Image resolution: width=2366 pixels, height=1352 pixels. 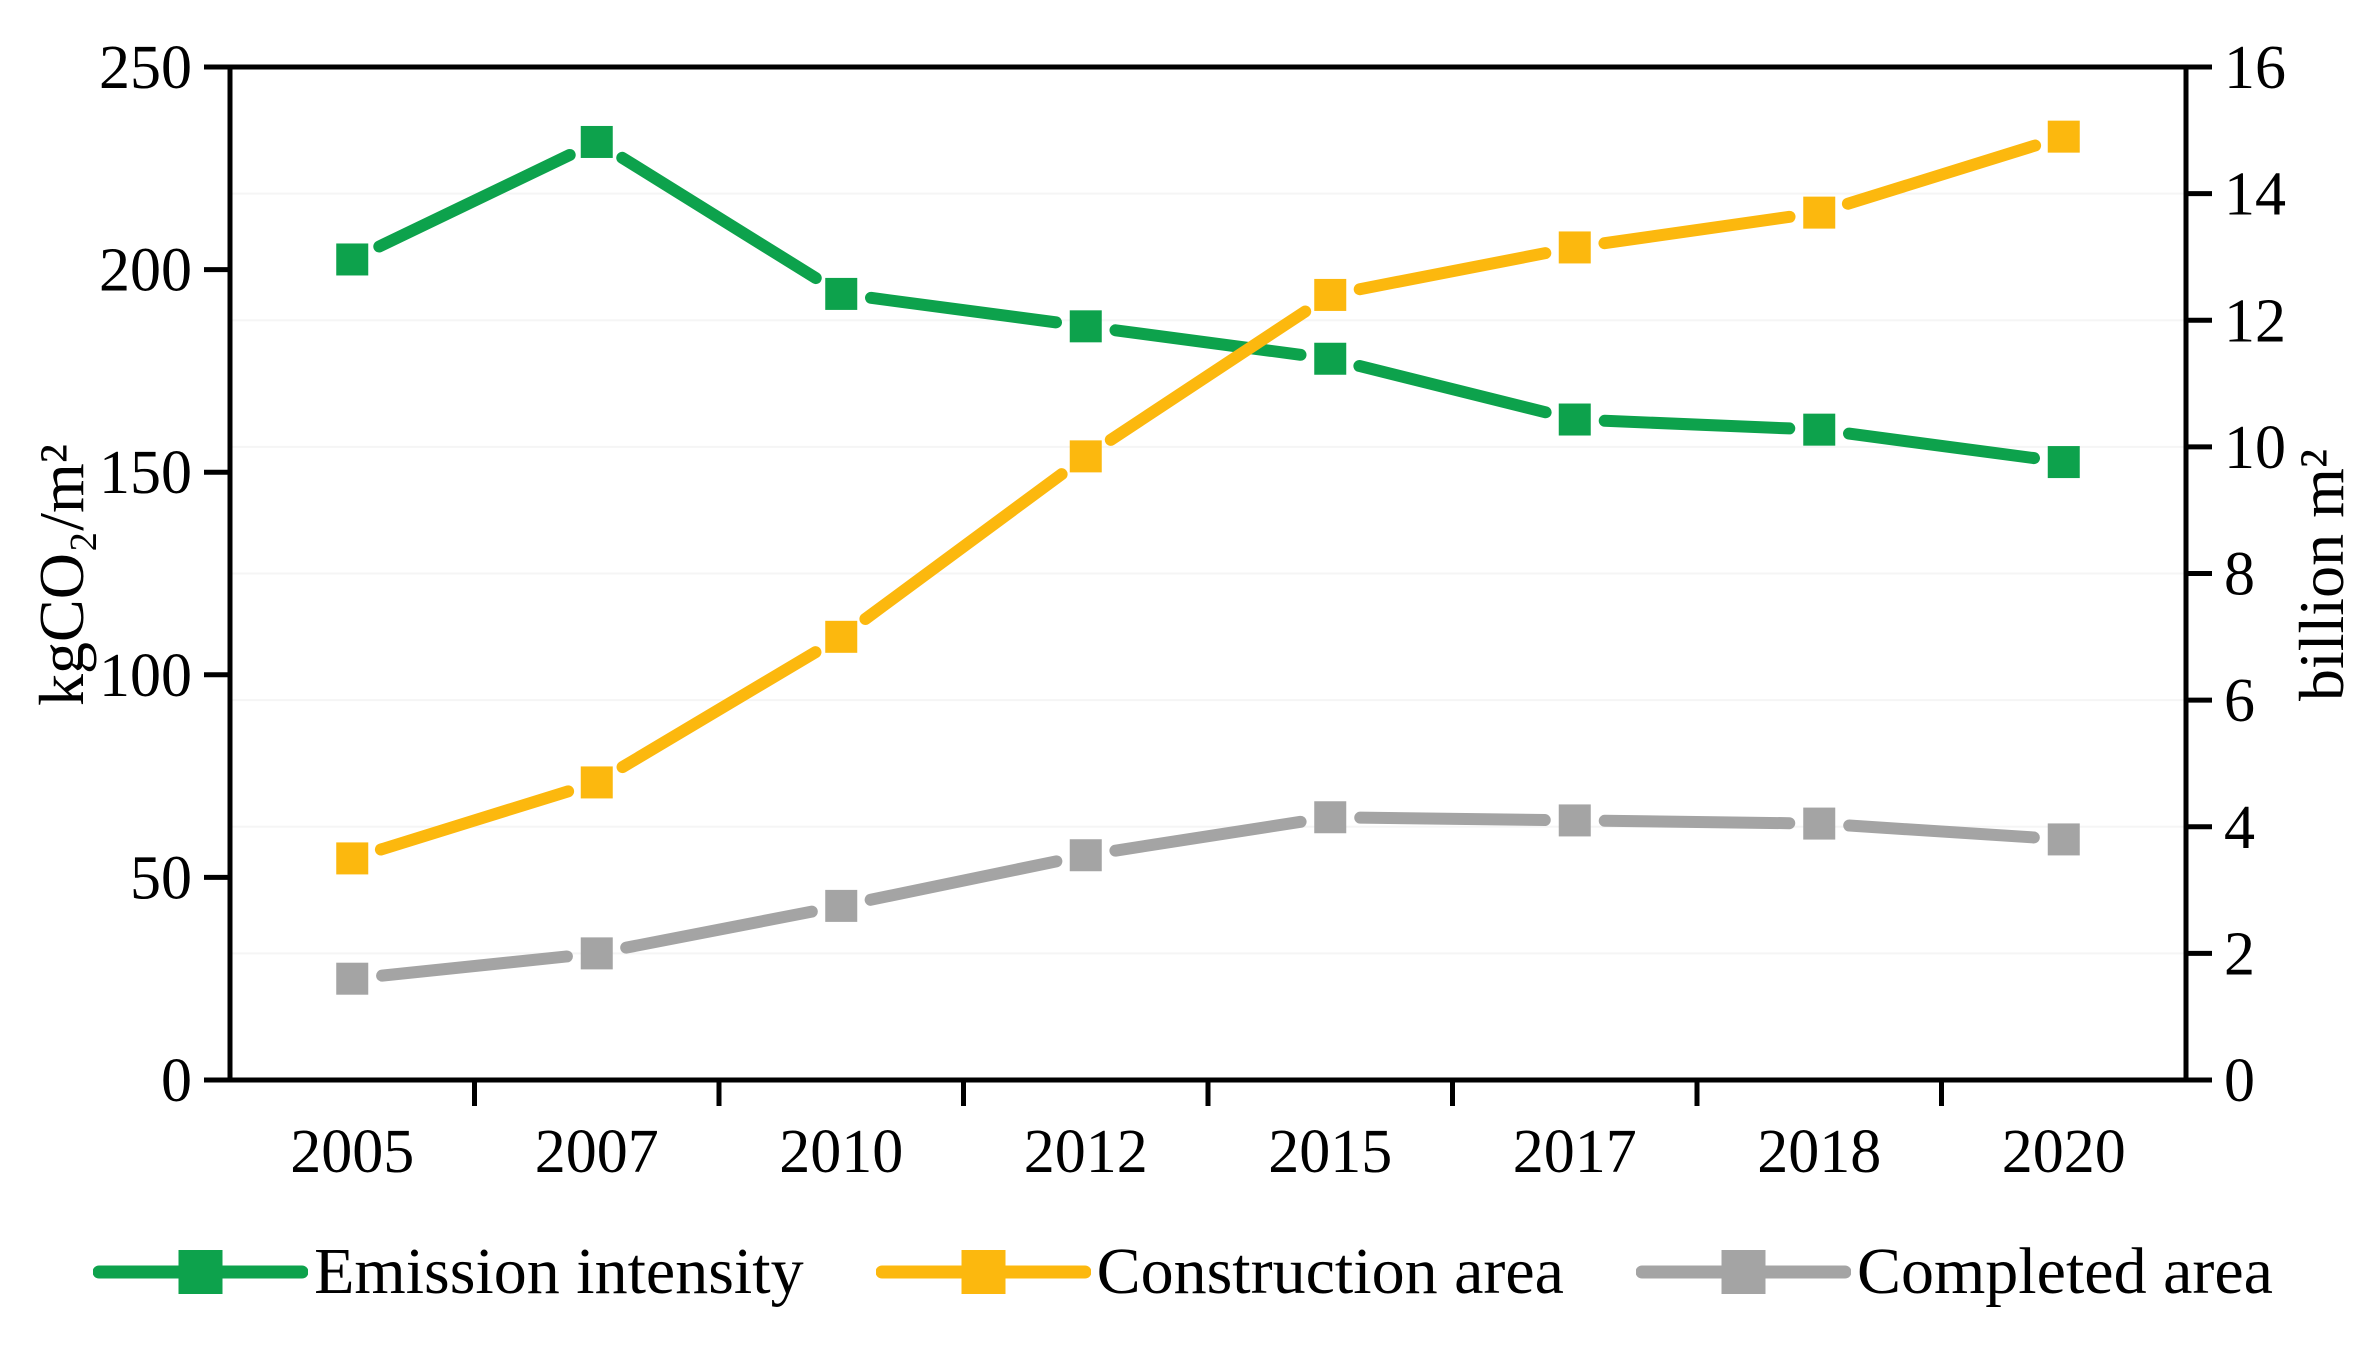 I want to click on left-axis-tick-label: 150, so click(x=145, y=473).